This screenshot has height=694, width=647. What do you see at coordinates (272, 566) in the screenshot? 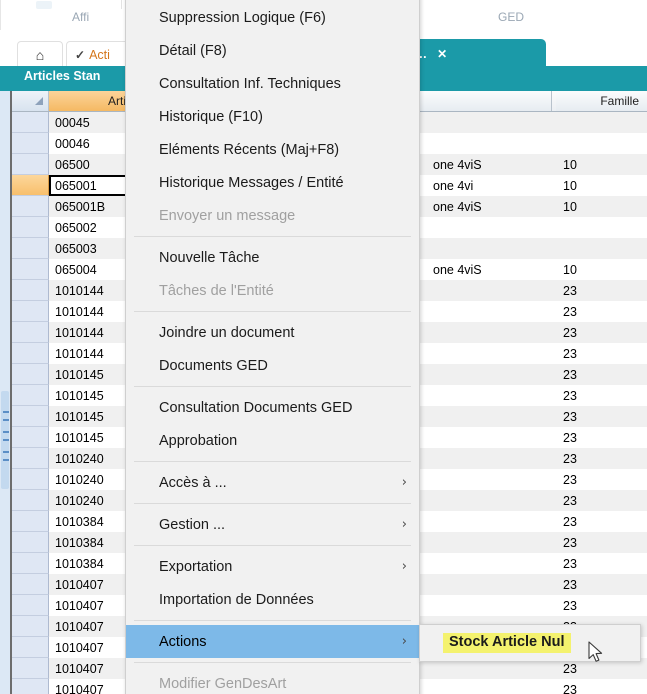
I see `context-menu-item: Exportation ›` at bounding box center [272, 566].